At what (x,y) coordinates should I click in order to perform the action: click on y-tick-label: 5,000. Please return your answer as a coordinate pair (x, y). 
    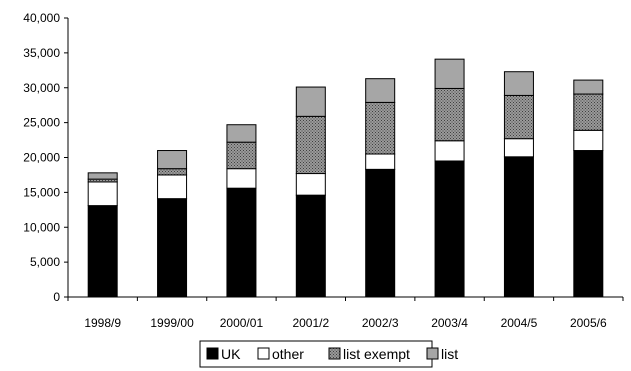
    Looking at the image, I should click on (45, 262).